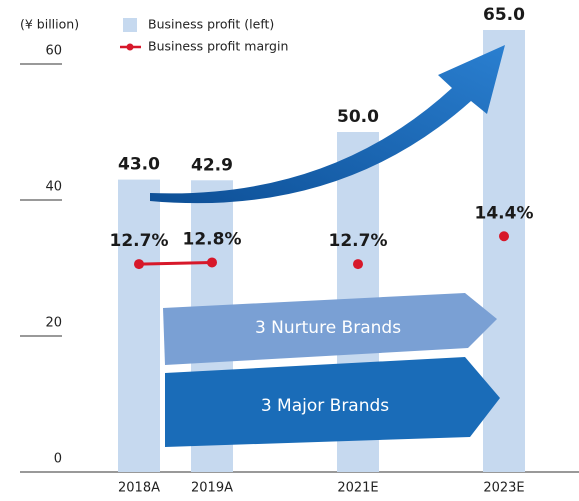 The height and width of the screenshot is (501, 579). What do you see at coordinates (58, 459) in the screenshot?
I see `y-tick-label: 0` at bounding box center [58, 459].